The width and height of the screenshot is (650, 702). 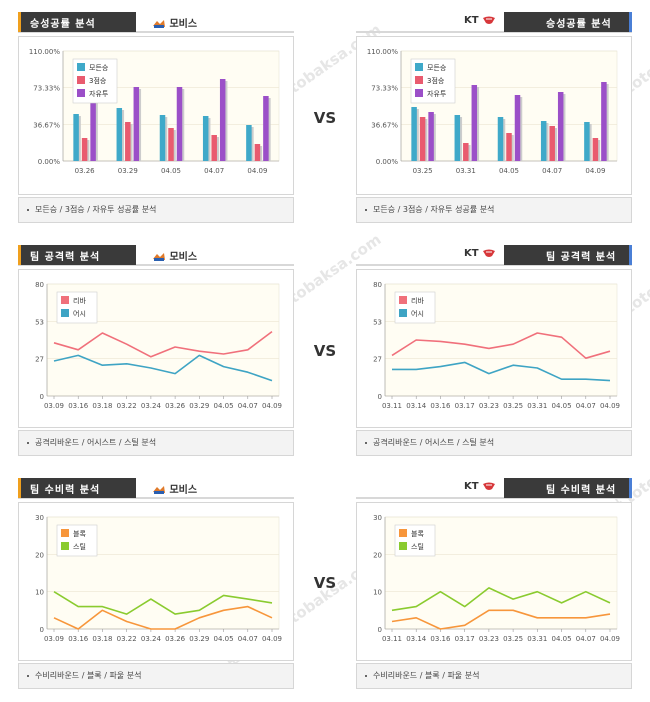 I want to click on x-tick-label: 03.31, so click(x=537, y=406).